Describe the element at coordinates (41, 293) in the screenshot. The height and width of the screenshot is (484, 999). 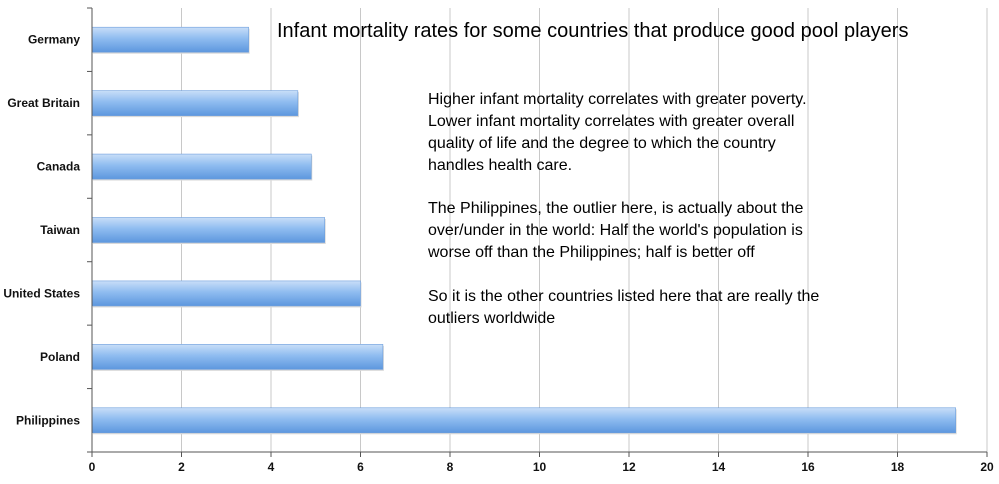
I see `category-label: United States` at that location.